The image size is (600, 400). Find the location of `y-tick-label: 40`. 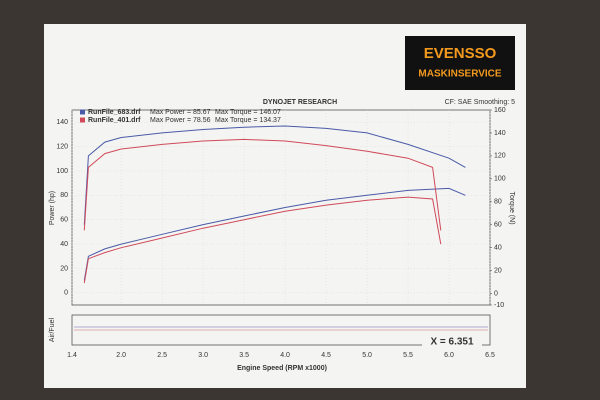

y-tick-label: 40 is located at coordinates (64, 244).